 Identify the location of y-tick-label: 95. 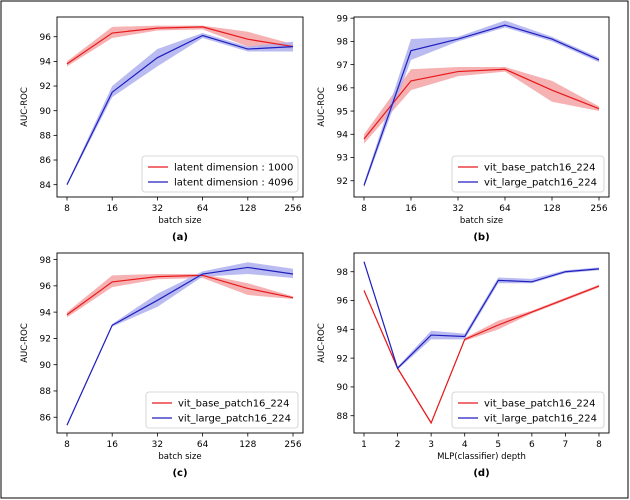
(342, 112).